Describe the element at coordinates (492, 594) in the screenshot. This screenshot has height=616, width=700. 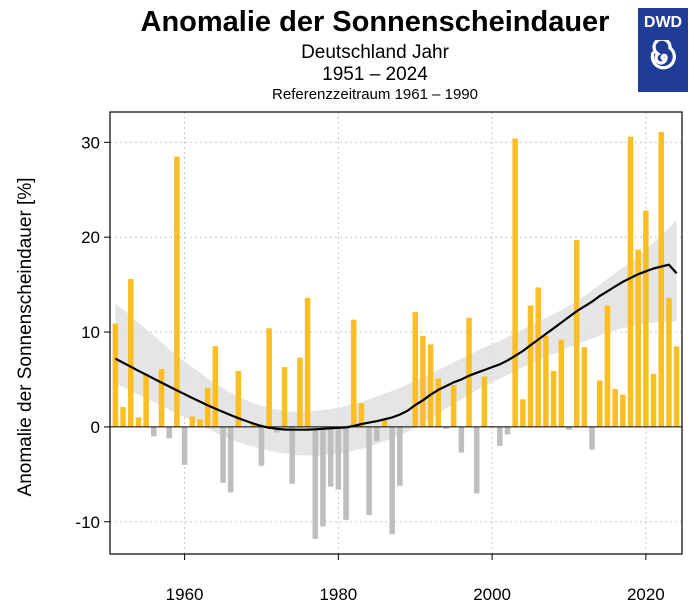
I see `x-tick-label: 2000` at that location.